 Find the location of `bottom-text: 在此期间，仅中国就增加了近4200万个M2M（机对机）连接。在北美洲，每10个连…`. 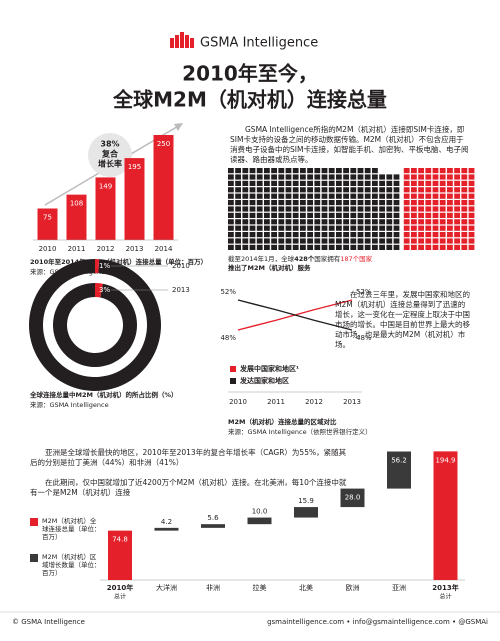

bottom-text: 在此期间，仅中国就增加了近4200万个M2M（机对机）连接。在北美洲，每10个连… is located at coordinates (188, 487).